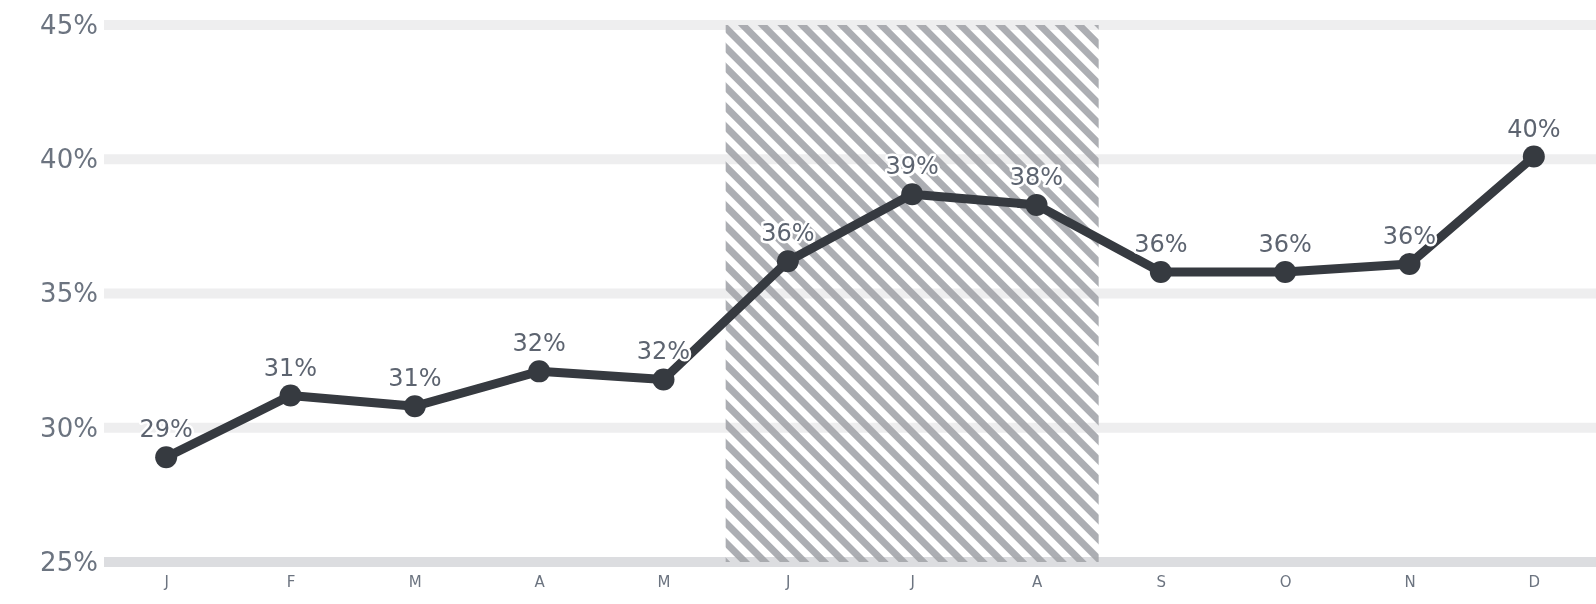  I want to click on data-label: 39%, so click(912, 166).